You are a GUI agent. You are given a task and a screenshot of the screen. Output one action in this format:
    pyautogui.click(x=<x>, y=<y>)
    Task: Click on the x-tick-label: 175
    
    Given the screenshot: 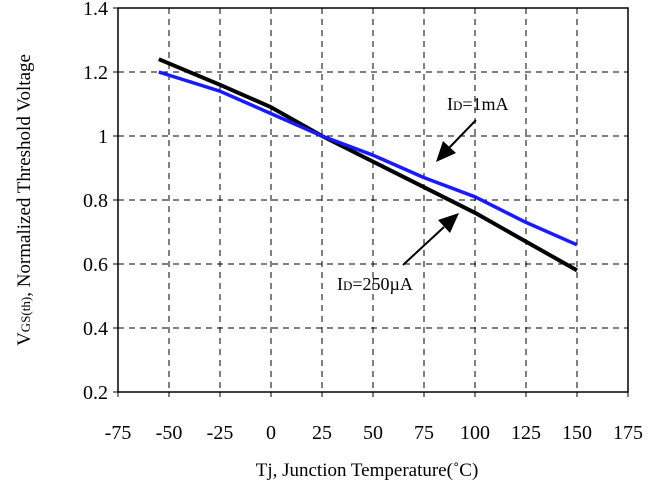 What is the action you would take?
    pyautogui.click(x=628, y=433)
    